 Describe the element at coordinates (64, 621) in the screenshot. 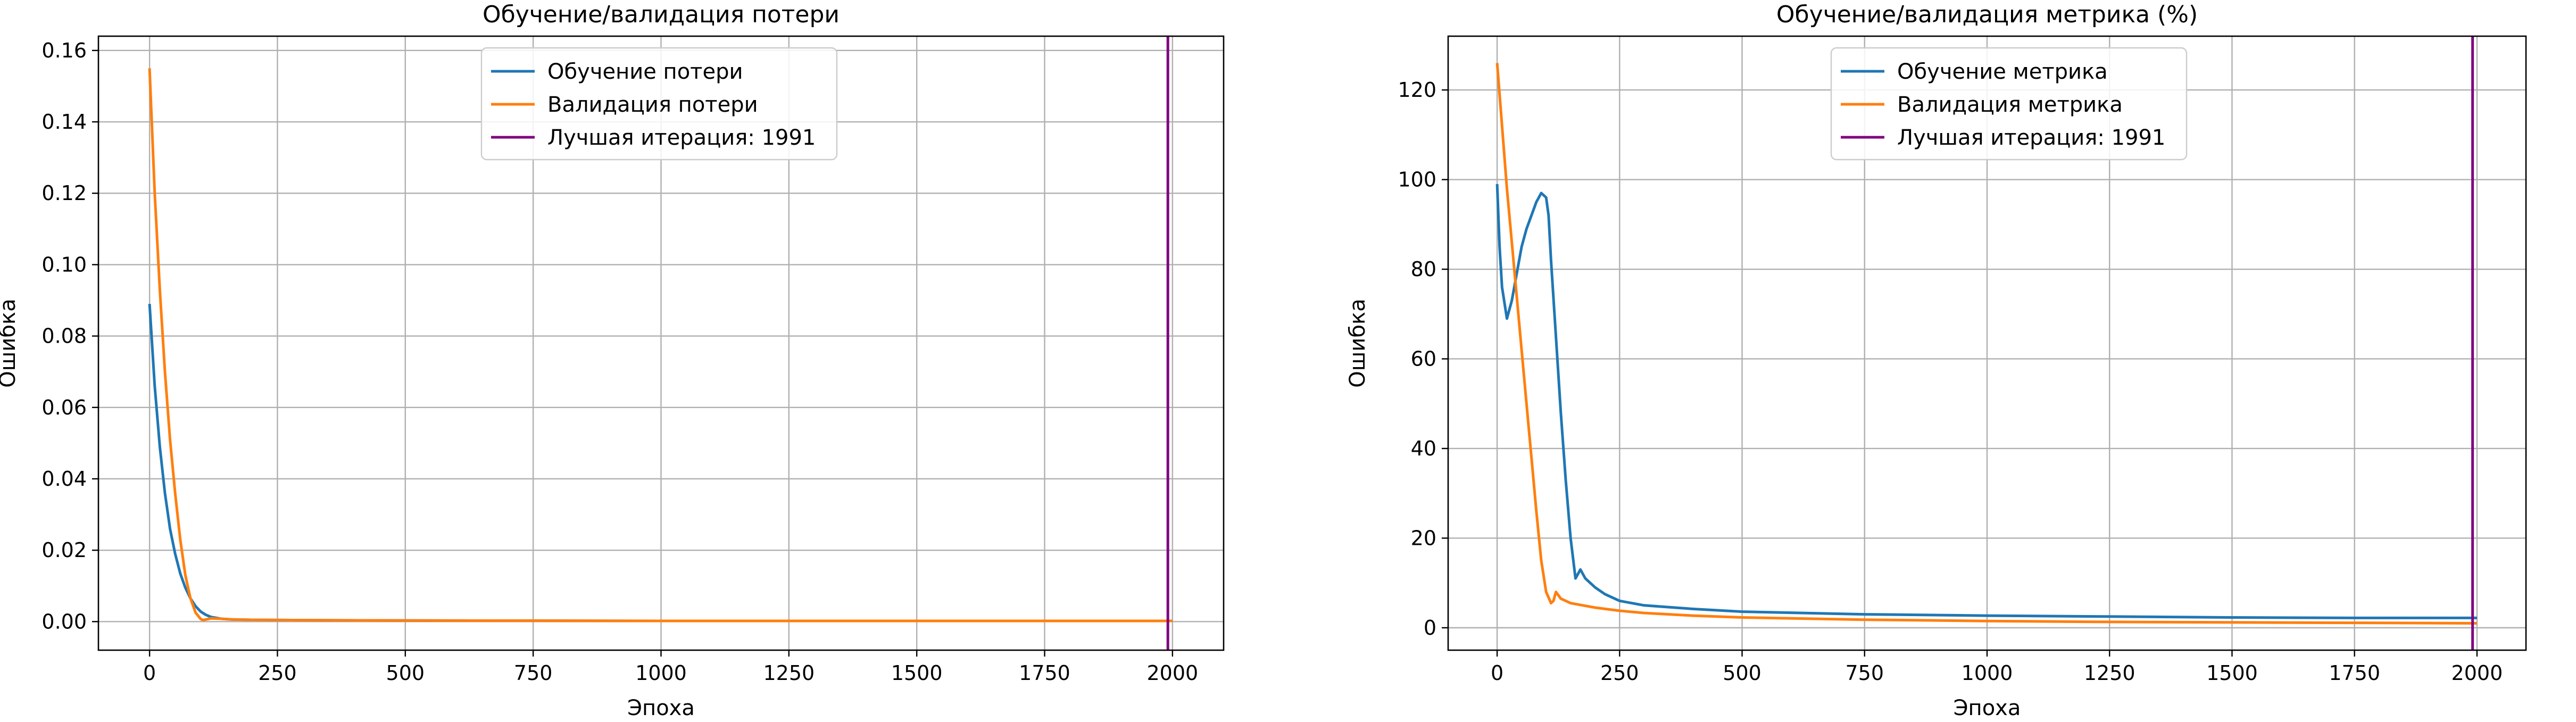

I see `y-tick-label: 0.00` at that location.